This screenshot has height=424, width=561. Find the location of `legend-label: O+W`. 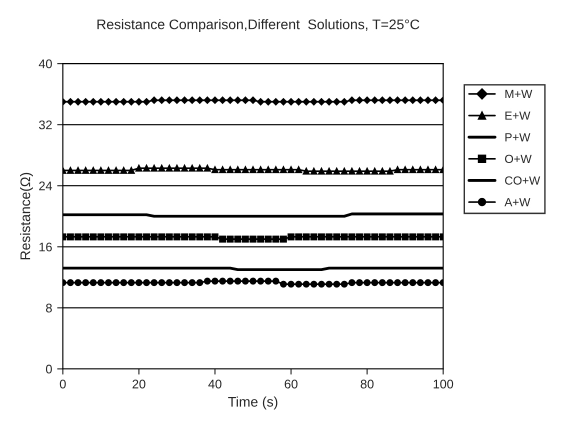

legend-label: O+W is located at coordinates (518, 159).